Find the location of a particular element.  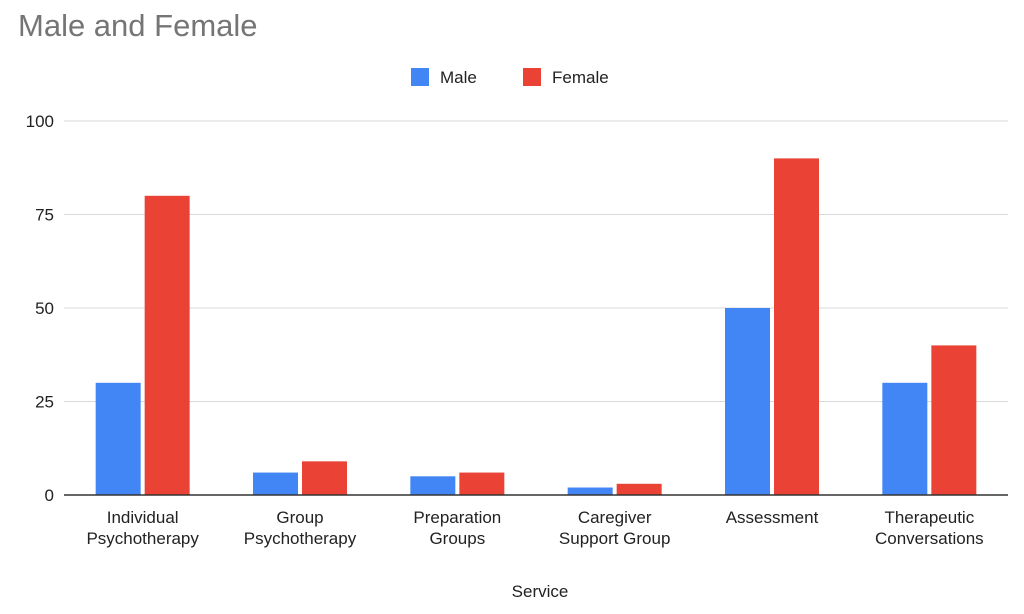

y-tick-label: 75 is located at coordinates (44, 215).